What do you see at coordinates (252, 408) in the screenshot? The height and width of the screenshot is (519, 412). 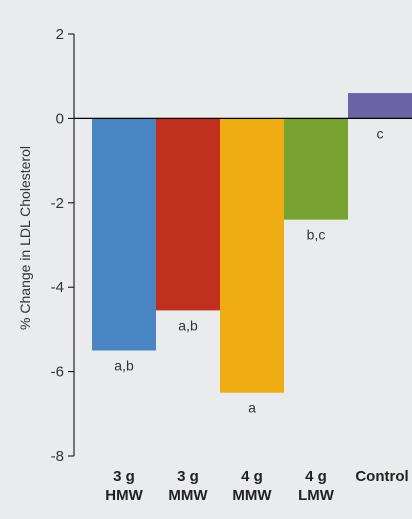 I see `data-label: a` at bounding box center [252, 408].